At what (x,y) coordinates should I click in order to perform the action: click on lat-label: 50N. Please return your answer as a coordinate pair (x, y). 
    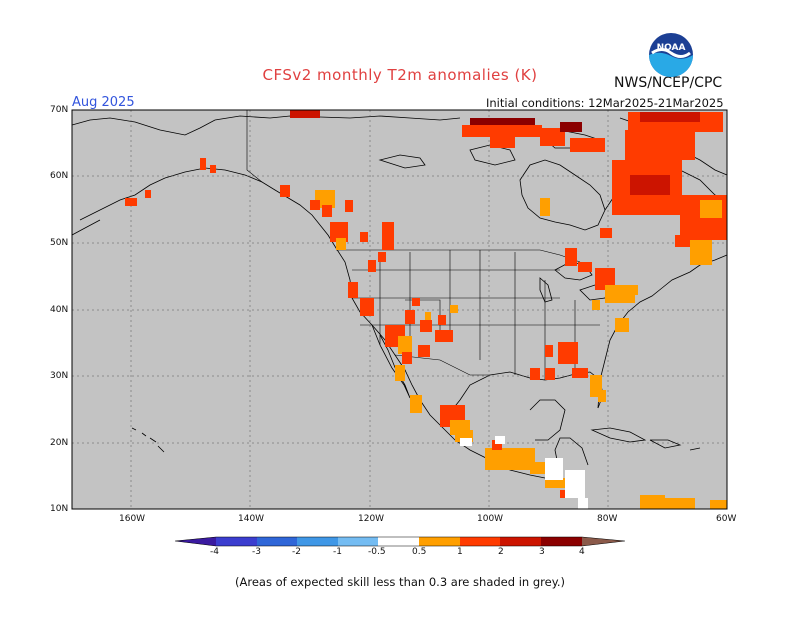
    Looking at the image, I should click on (59, 243).